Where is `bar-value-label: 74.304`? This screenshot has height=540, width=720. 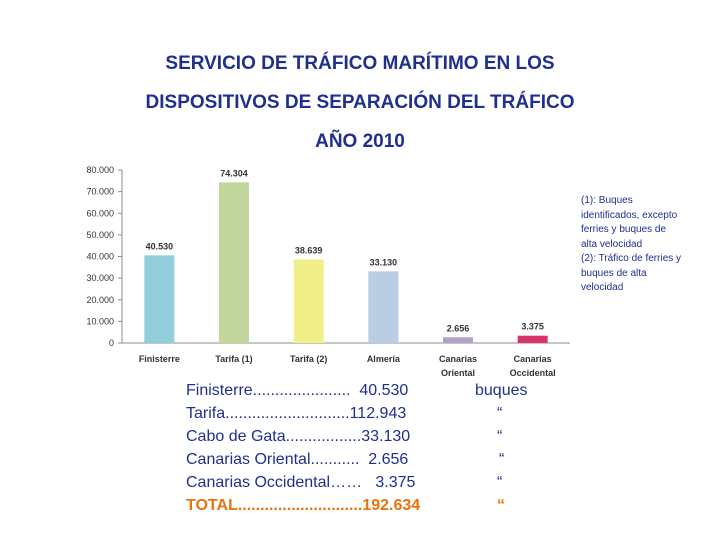 bar-value-label: 74.304 is located at coordinates (234, 173).